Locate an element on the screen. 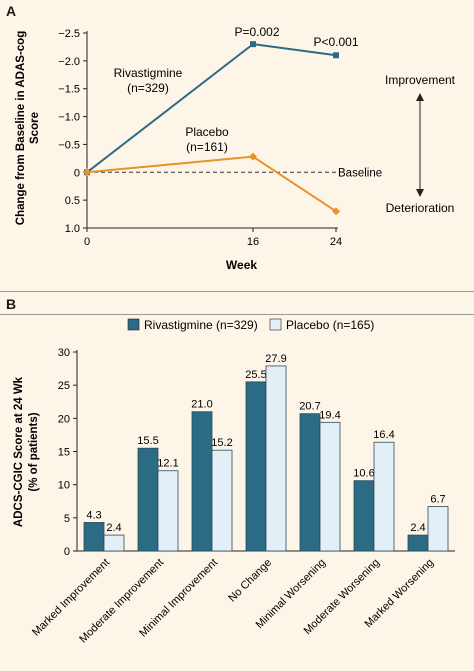 The image size is (474, 671). x-tick-label: 0 is located at coordinates (87, 242).